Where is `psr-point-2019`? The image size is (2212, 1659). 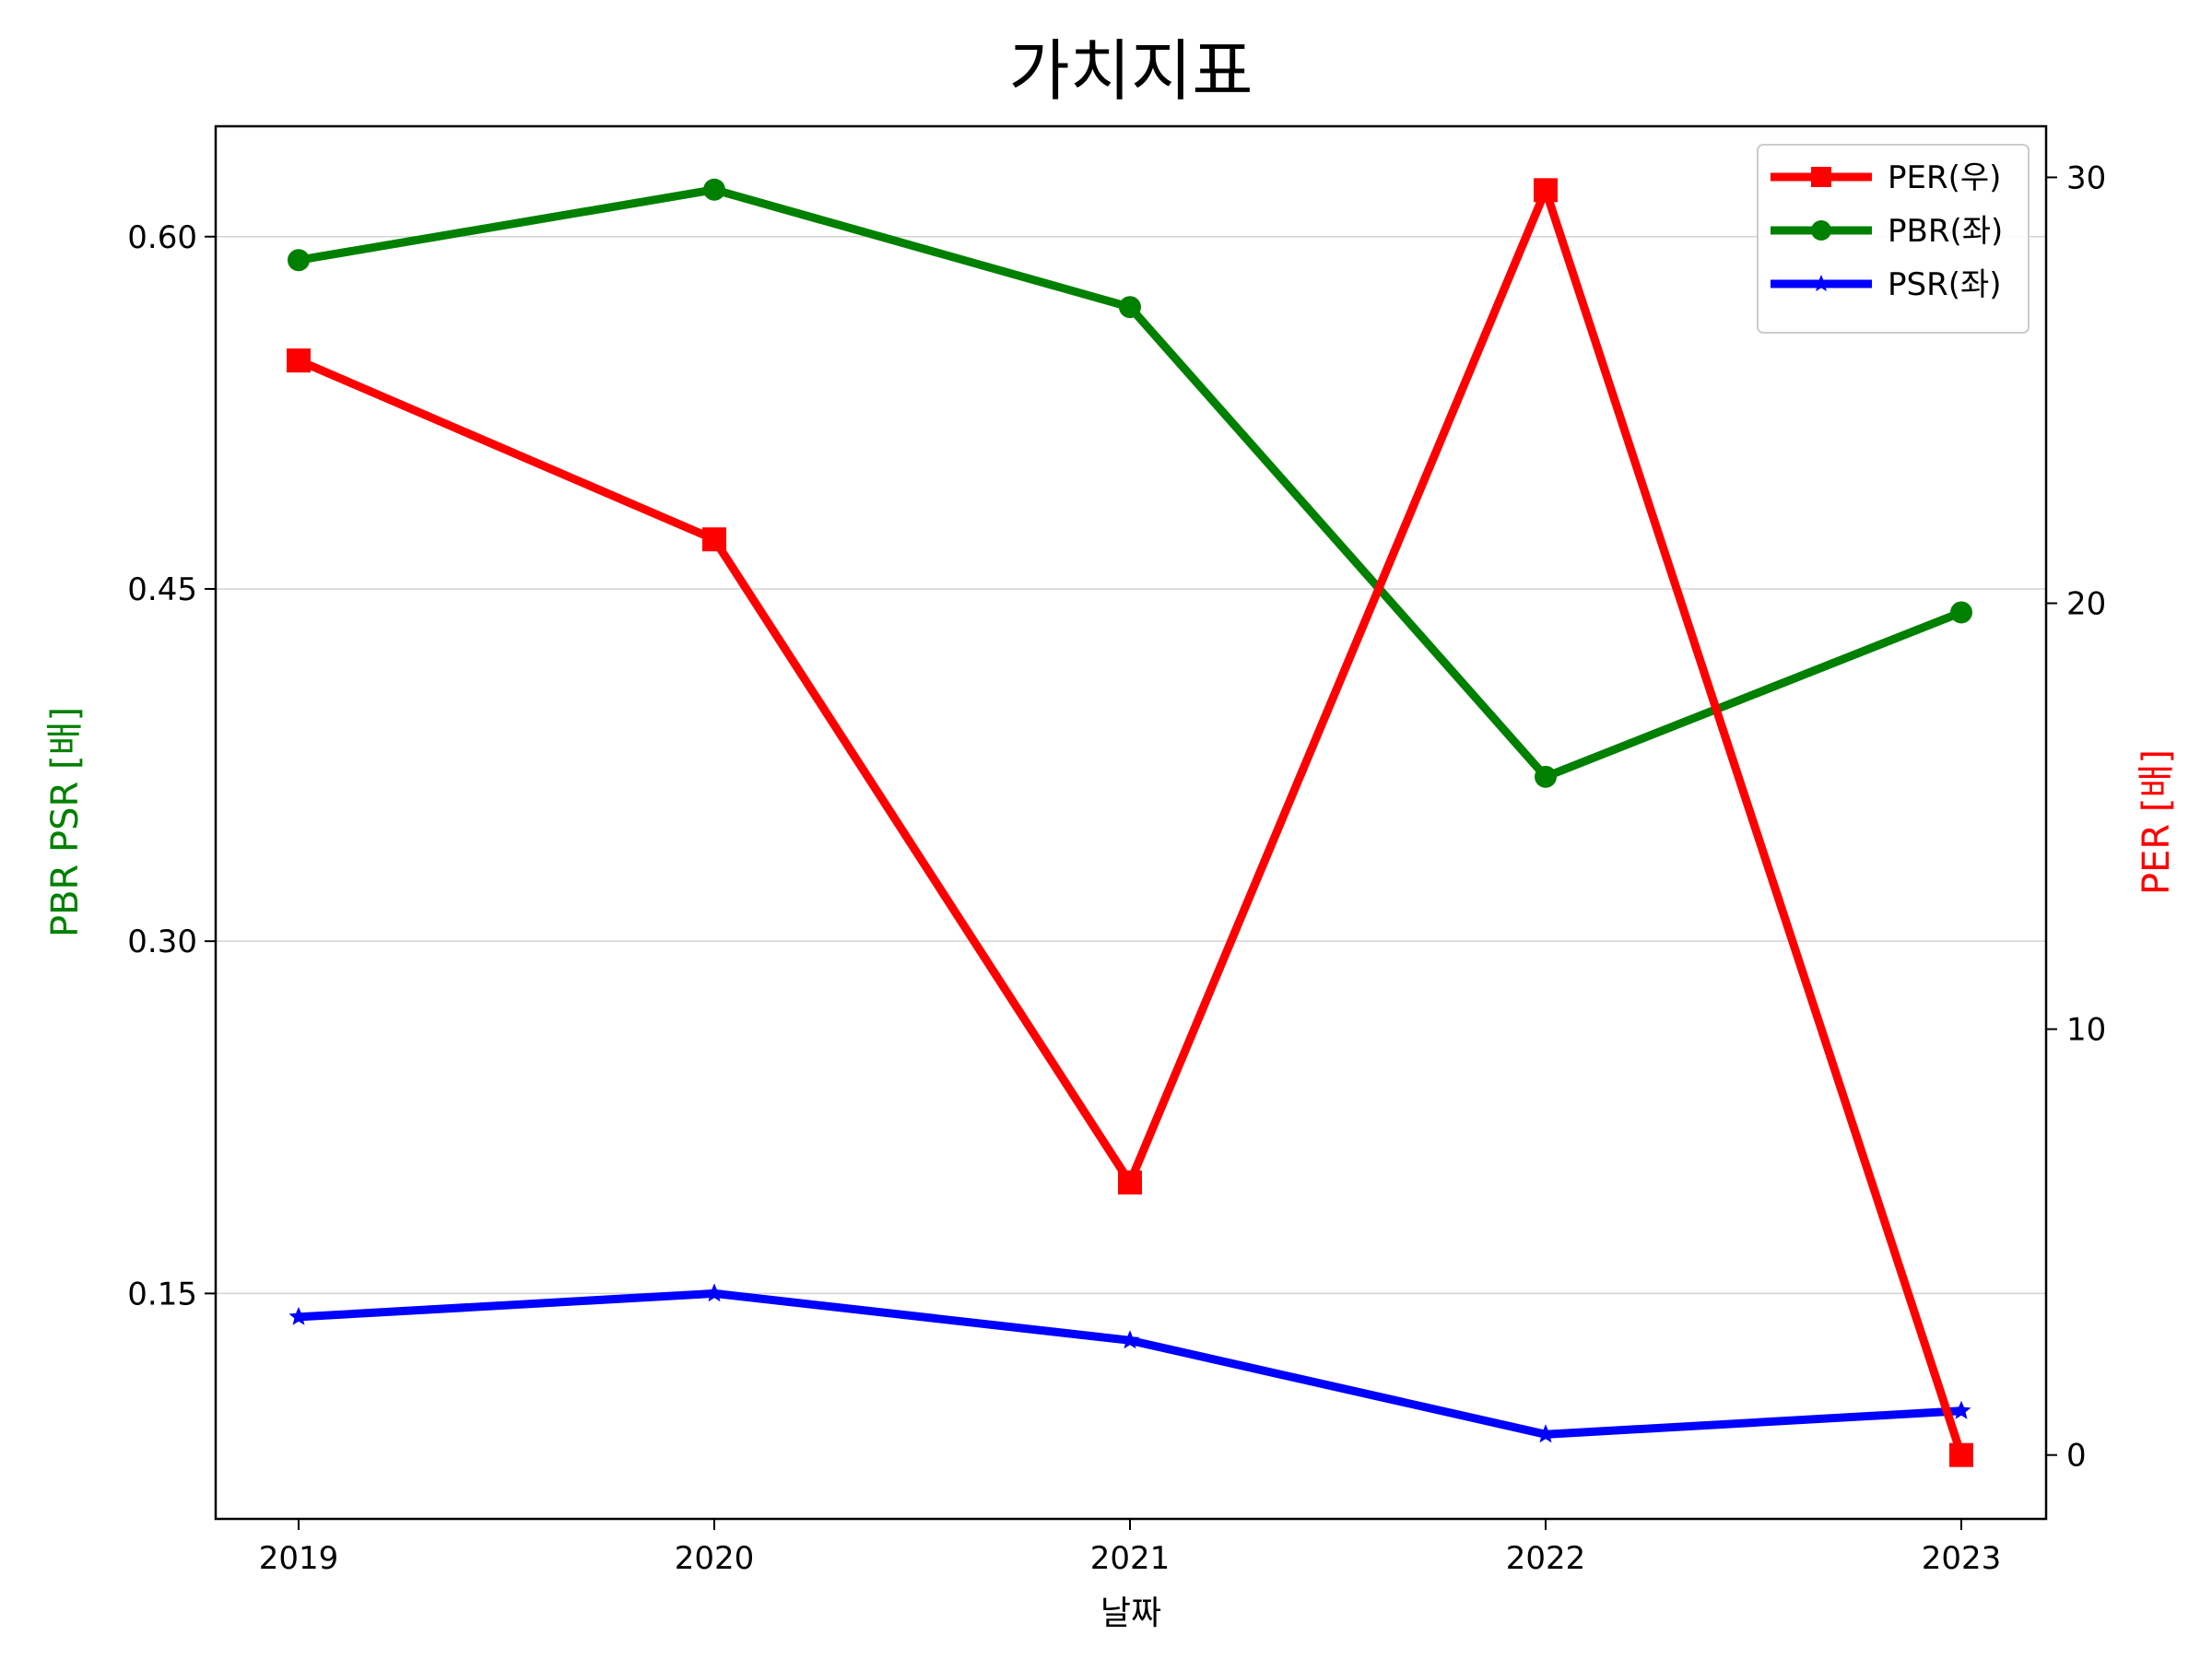 psr-point-2019 is located at coordinates (298, 1315).